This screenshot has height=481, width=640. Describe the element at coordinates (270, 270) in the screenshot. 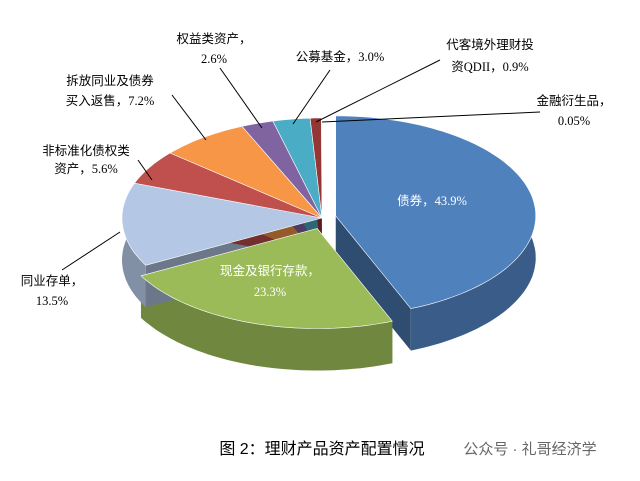

I see `data-label: 现金及银行存款，` at that location.